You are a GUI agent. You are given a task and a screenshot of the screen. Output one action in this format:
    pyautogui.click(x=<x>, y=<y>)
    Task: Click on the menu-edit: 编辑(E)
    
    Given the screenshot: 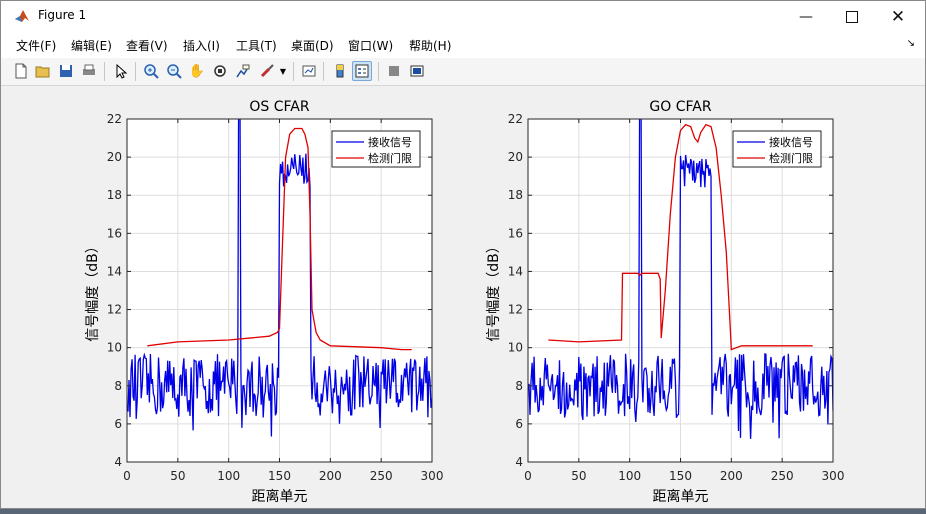 What is the action you would take?
    pyautogui.click(x=91, y=46)
    